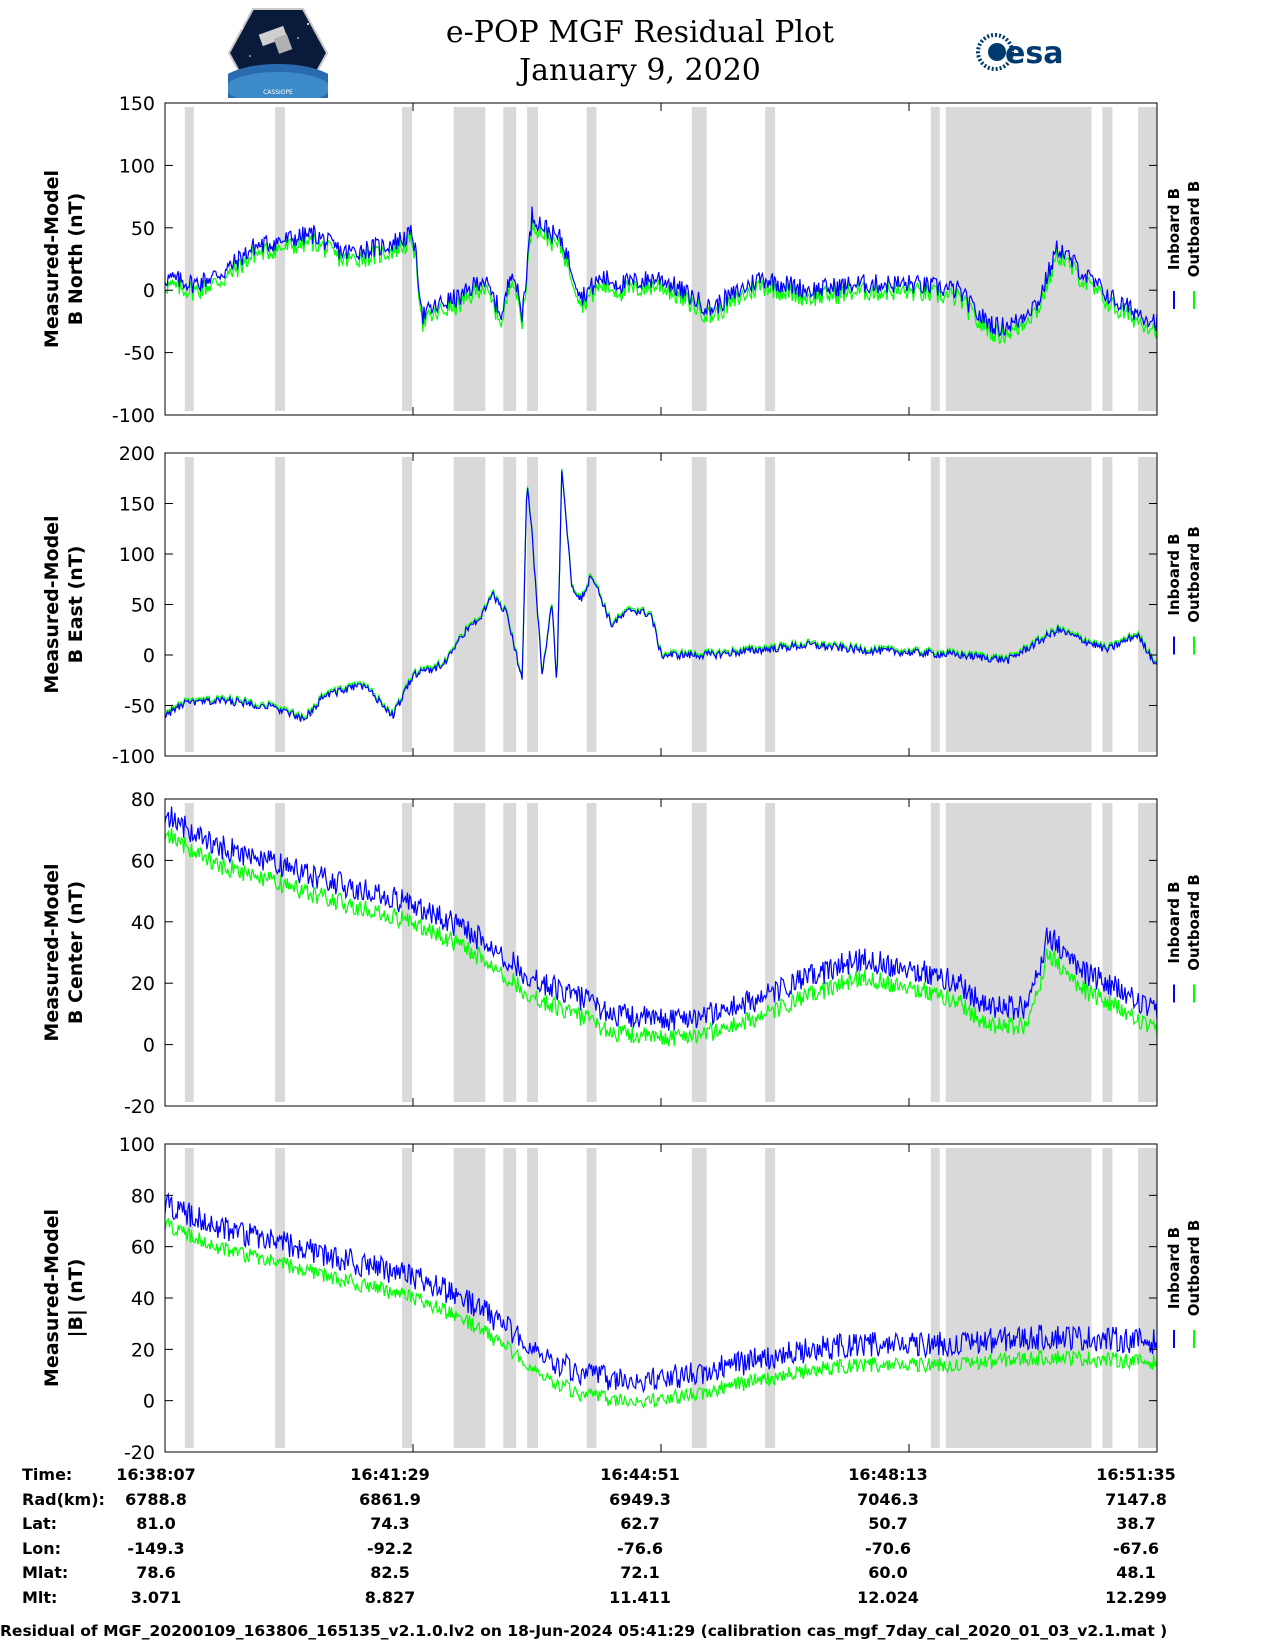 This screenshot has height=1650, width=1275. I want to click on ephemeris-value: 6861.9, so click(390, 1499).